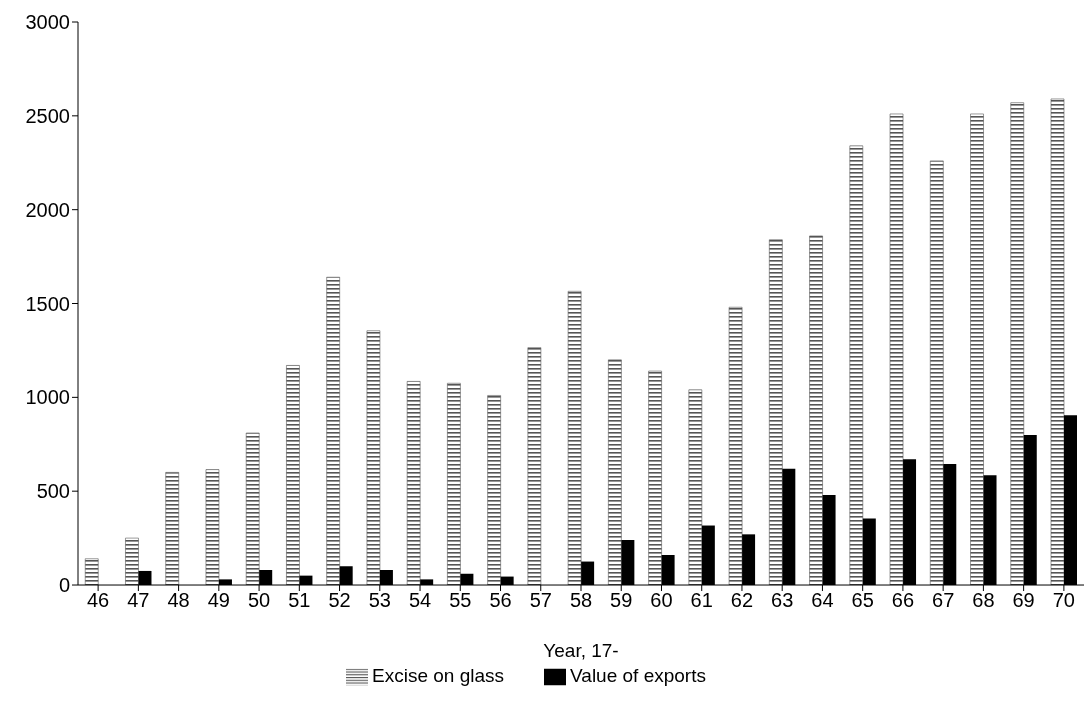  I want to click on x-tick-label: 46, so click(98, 600).